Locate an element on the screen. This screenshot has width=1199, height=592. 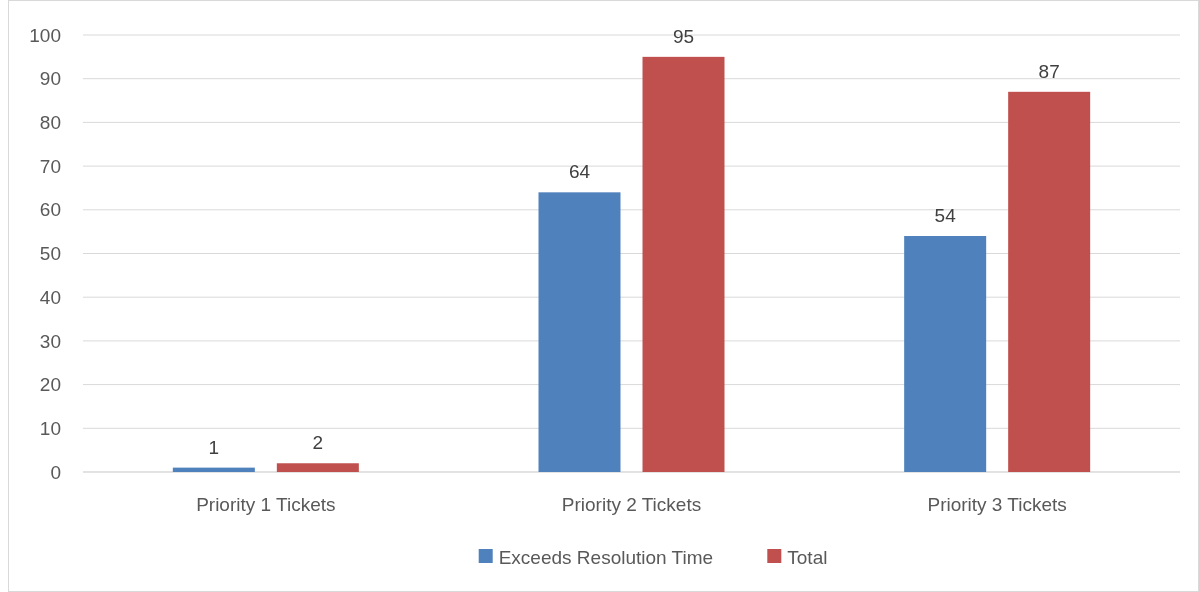
y-tick-label: 100 is located at coordinates (45, 35).